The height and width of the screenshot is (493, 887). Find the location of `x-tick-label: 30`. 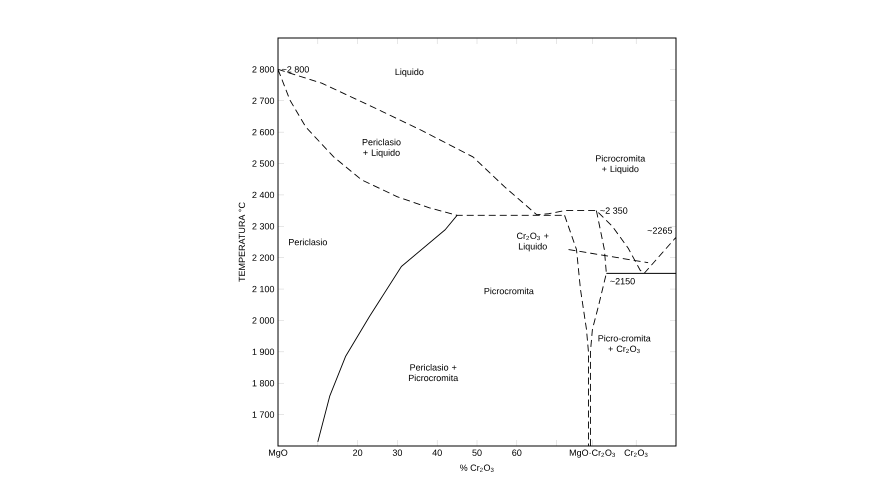

x-tick-label: 30 is located at coordinates (397, 453).